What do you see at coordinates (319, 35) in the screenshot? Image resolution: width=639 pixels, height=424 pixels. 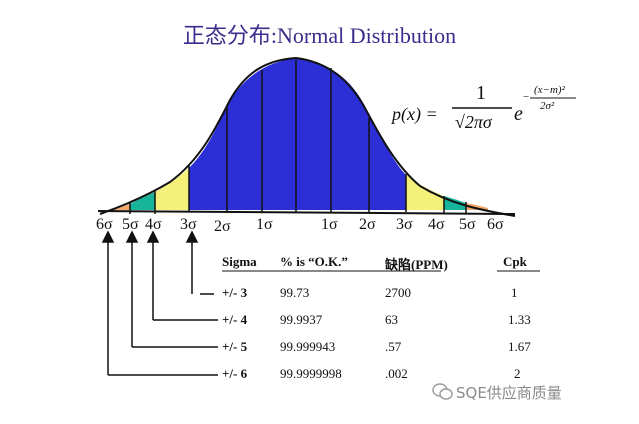 I see `slide-title: 正态分布:Normal Distribution` at bounding box center [319, 35].